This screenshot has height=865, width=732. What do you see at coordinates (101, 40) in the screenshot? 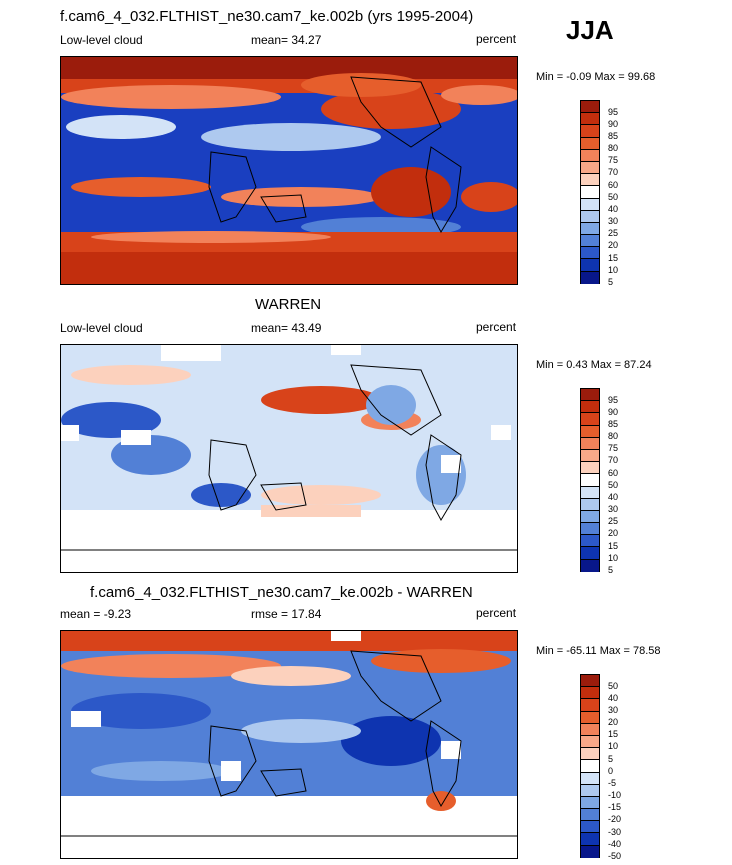
I see `panel1-variable-label: Low-level cloud` at bounding box center [101, 40].